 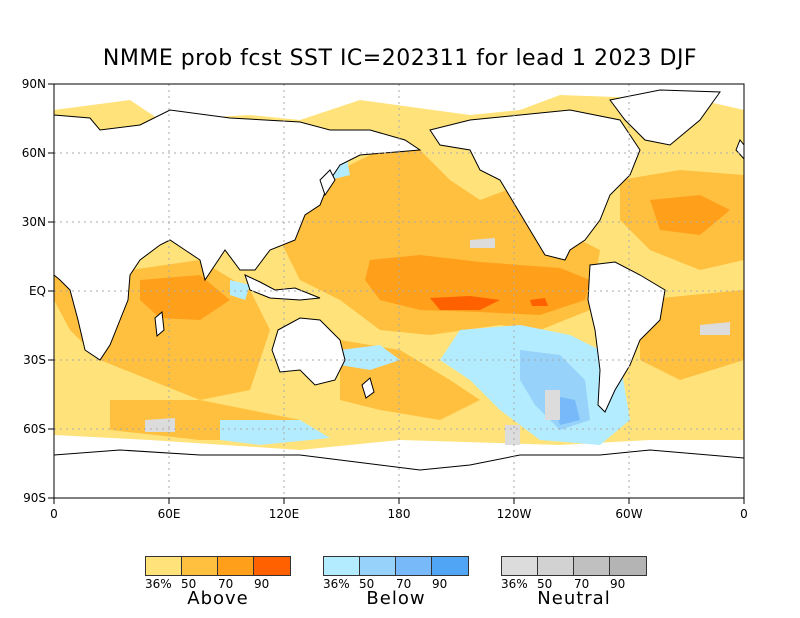 What do you see at coordinates (169, 514) in the screenshot?
I see `lon-label-60e: 60E` at bounding box center [169, 514].